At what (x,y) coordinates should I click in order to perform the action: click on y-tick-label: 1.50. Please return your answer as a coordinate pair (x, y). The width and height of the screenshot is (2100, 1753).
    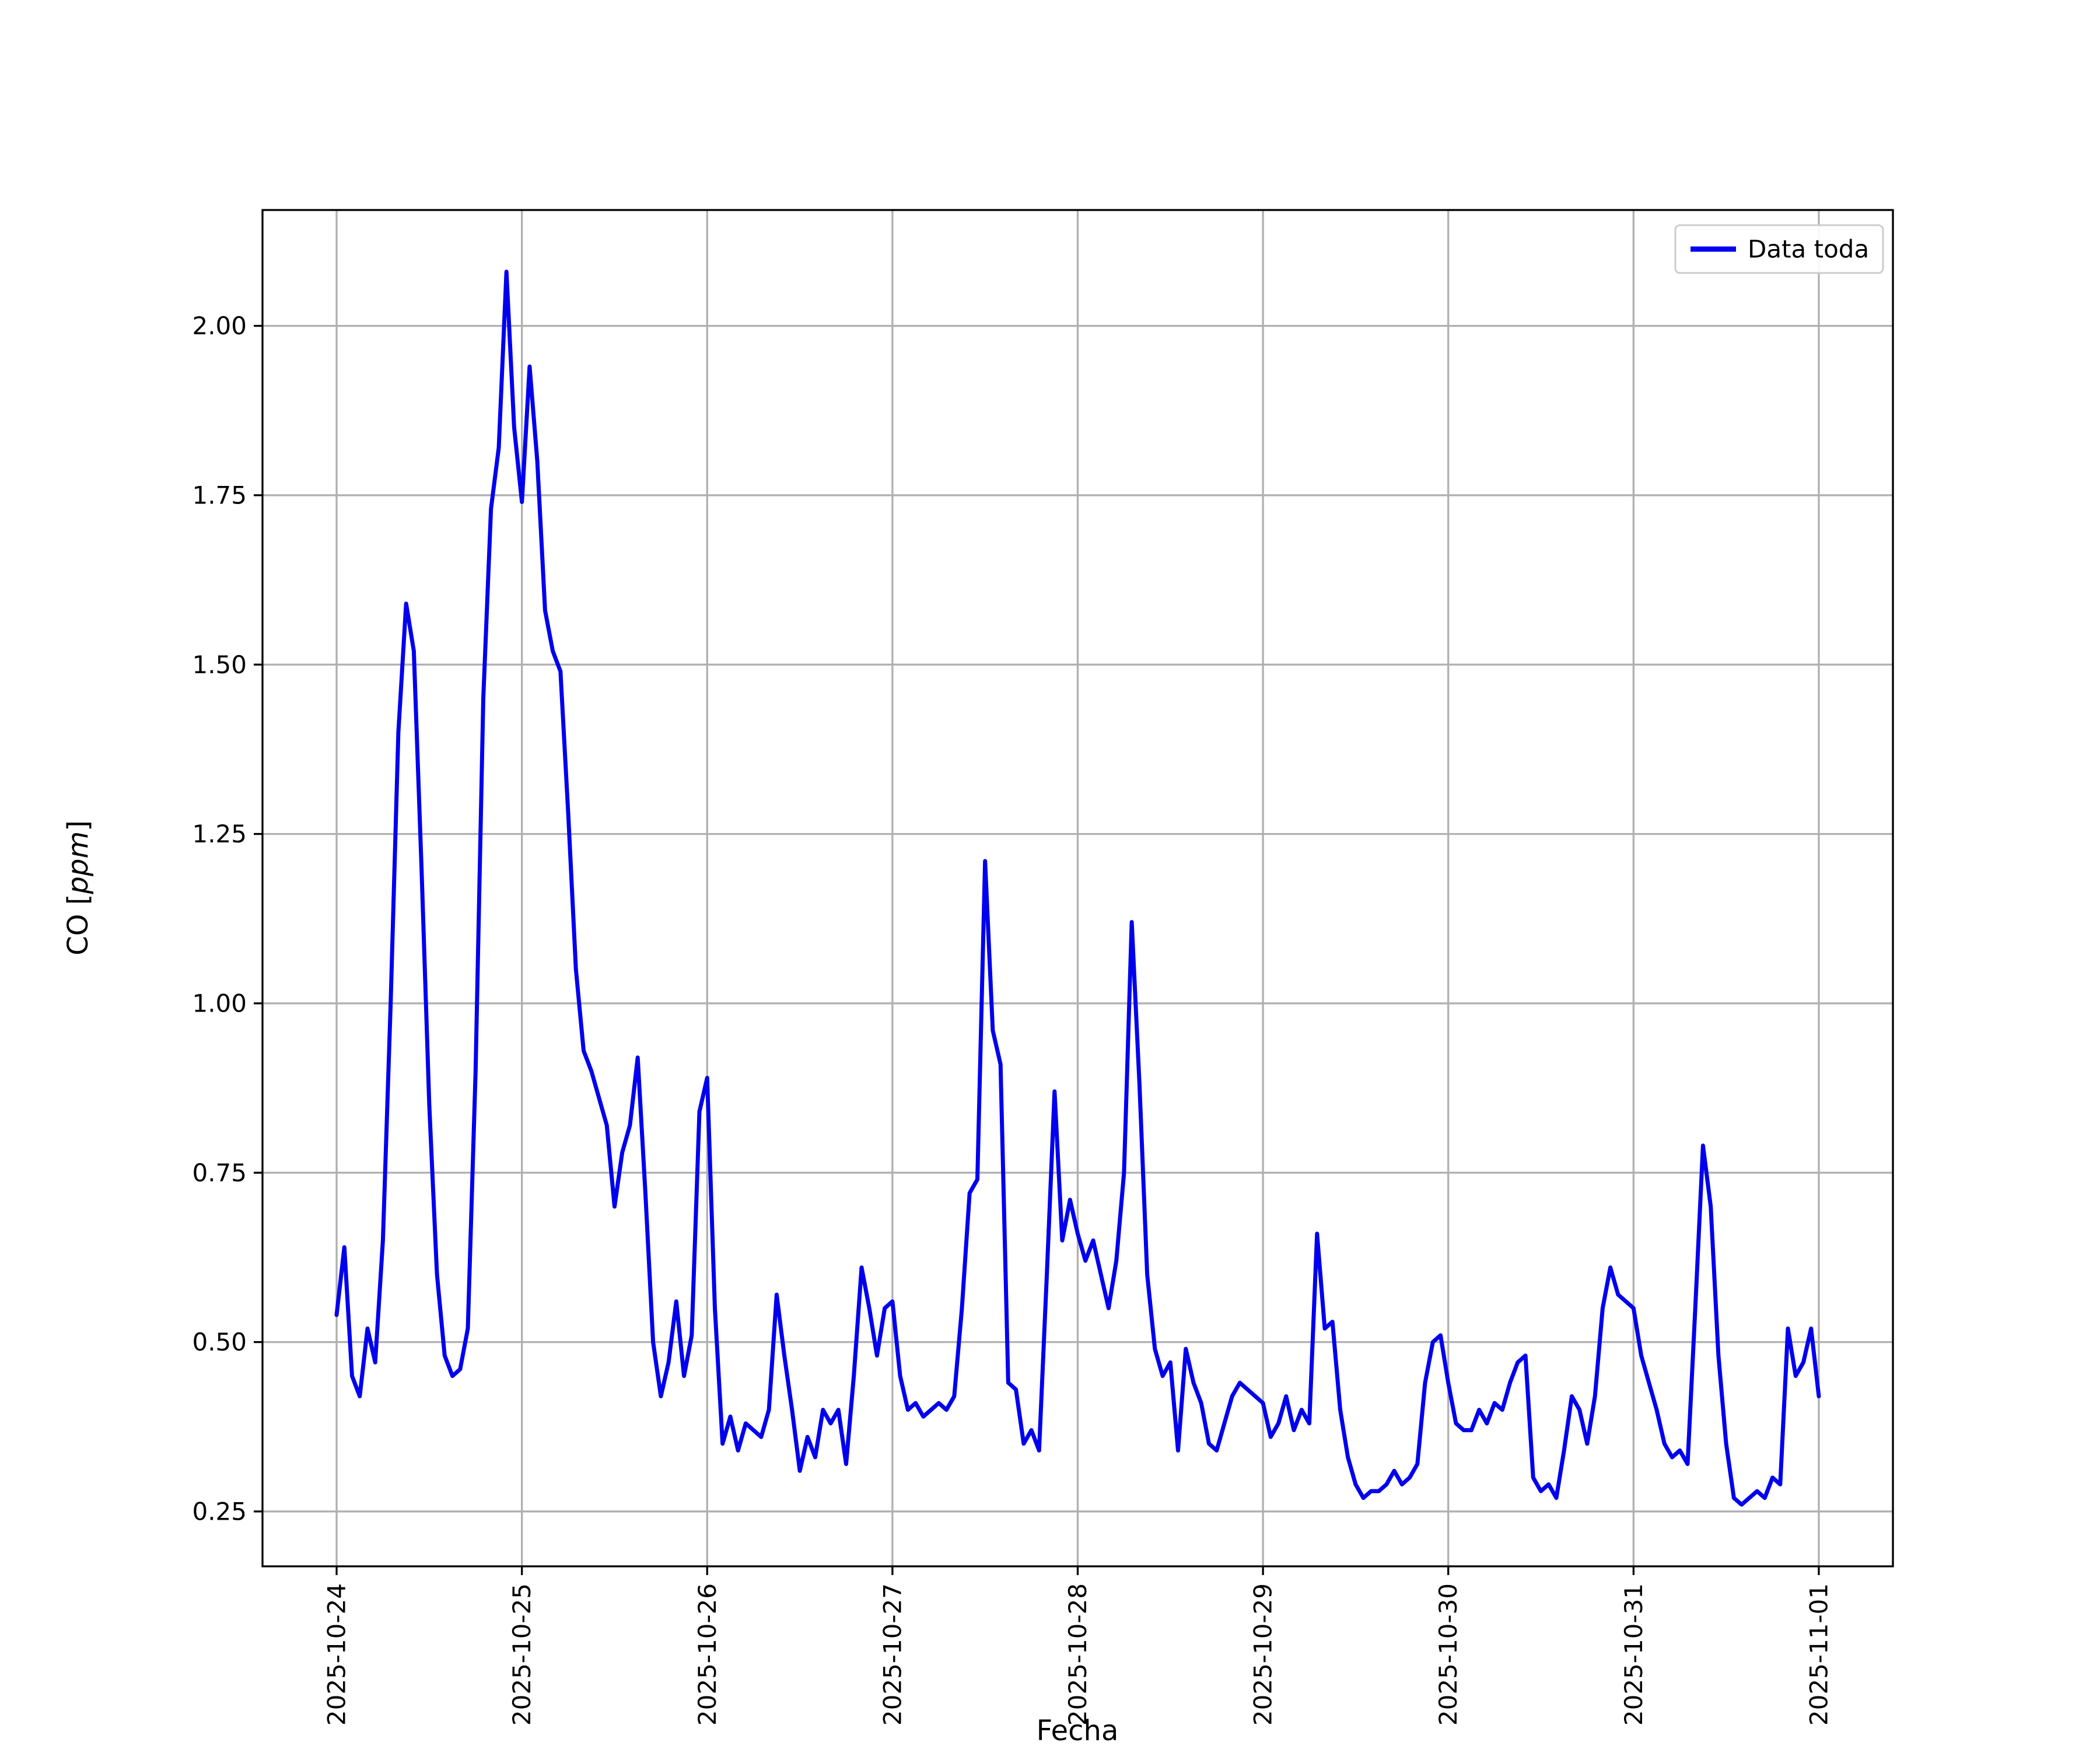
    Looking at the image, I should click on (219, 664).